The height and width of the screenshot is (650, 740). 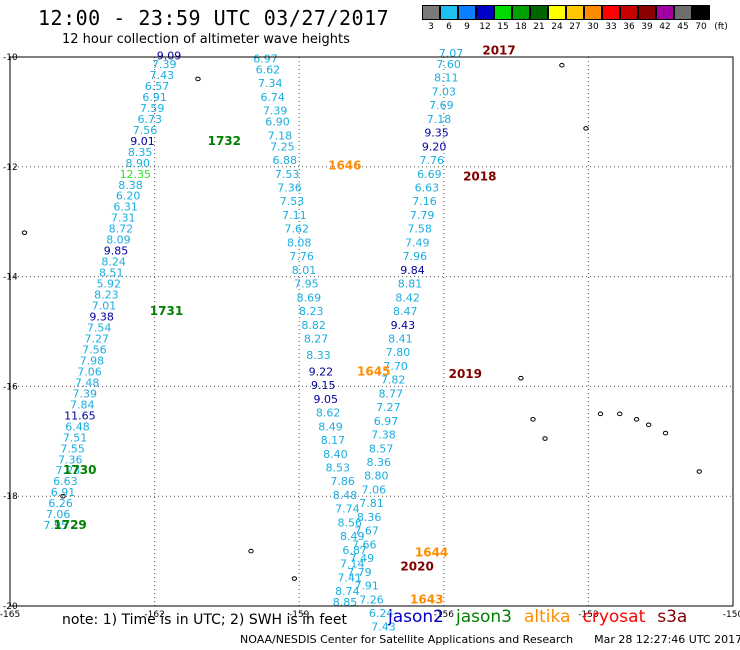 I want to click on wave-height-value: 6.97, so click(x=386, y=421).